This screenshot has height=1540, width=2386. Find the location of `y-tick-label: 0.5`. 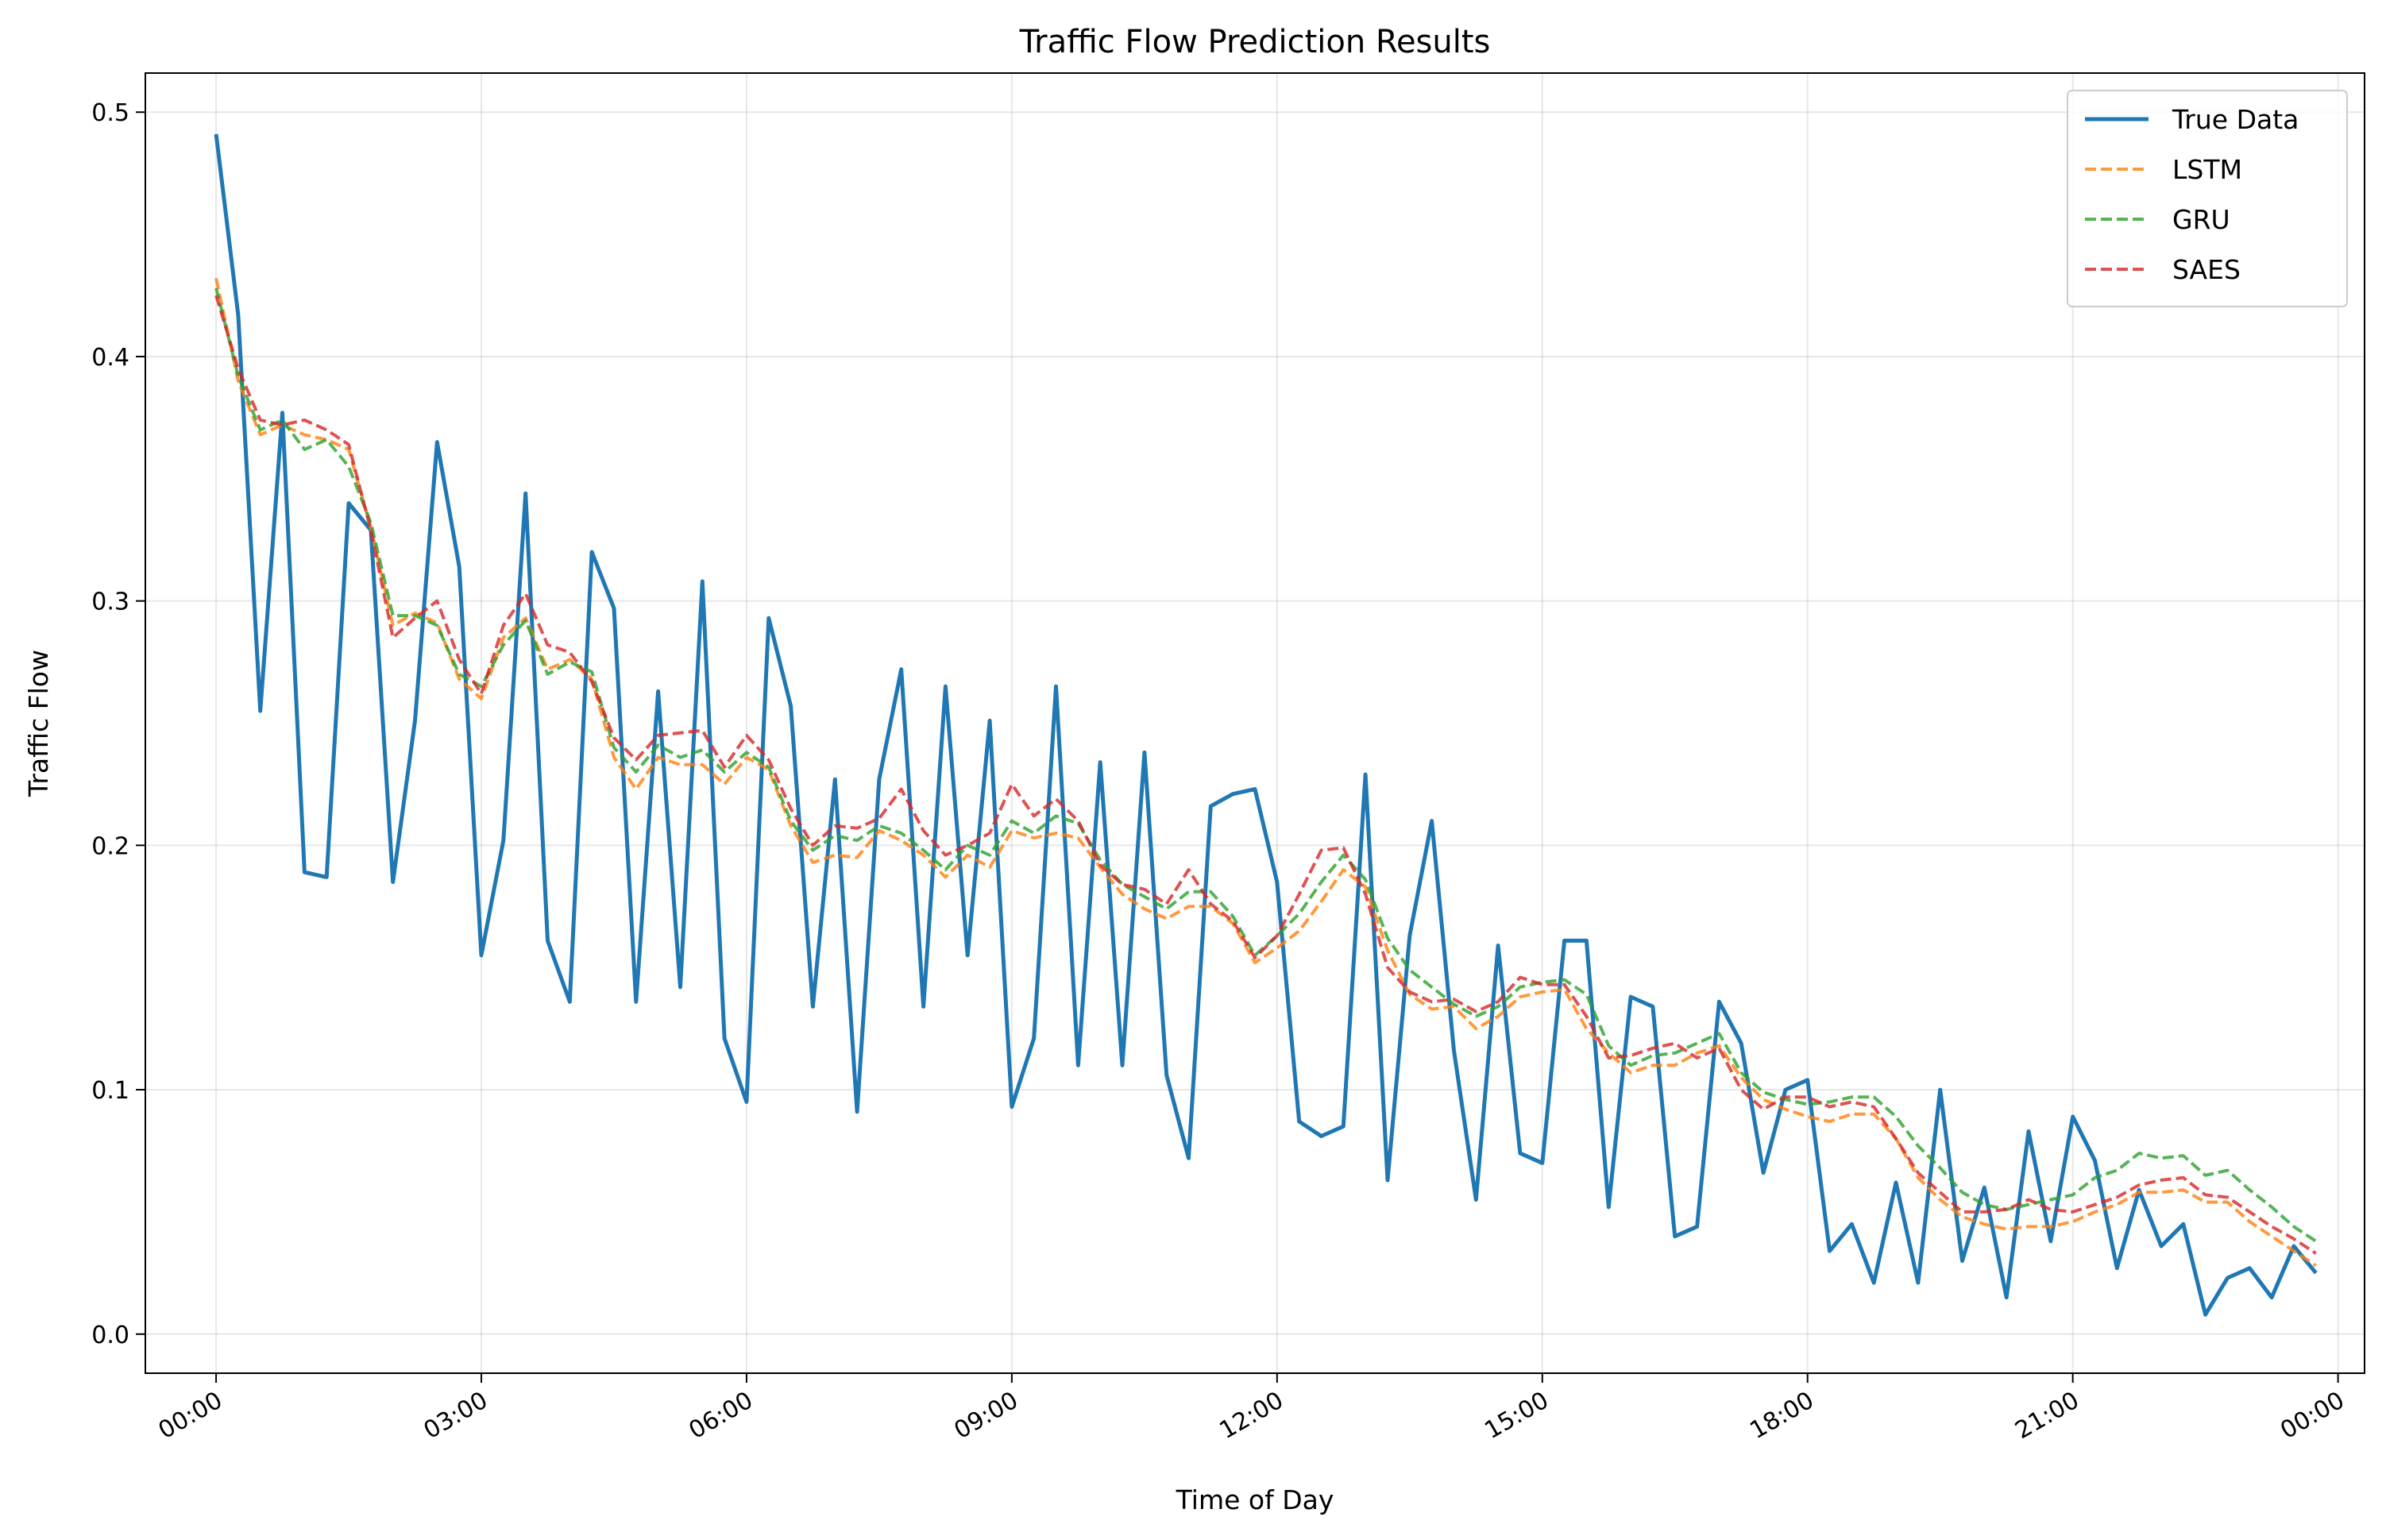

y-tick-label: 0.5 is located at coordinates (110, 113).